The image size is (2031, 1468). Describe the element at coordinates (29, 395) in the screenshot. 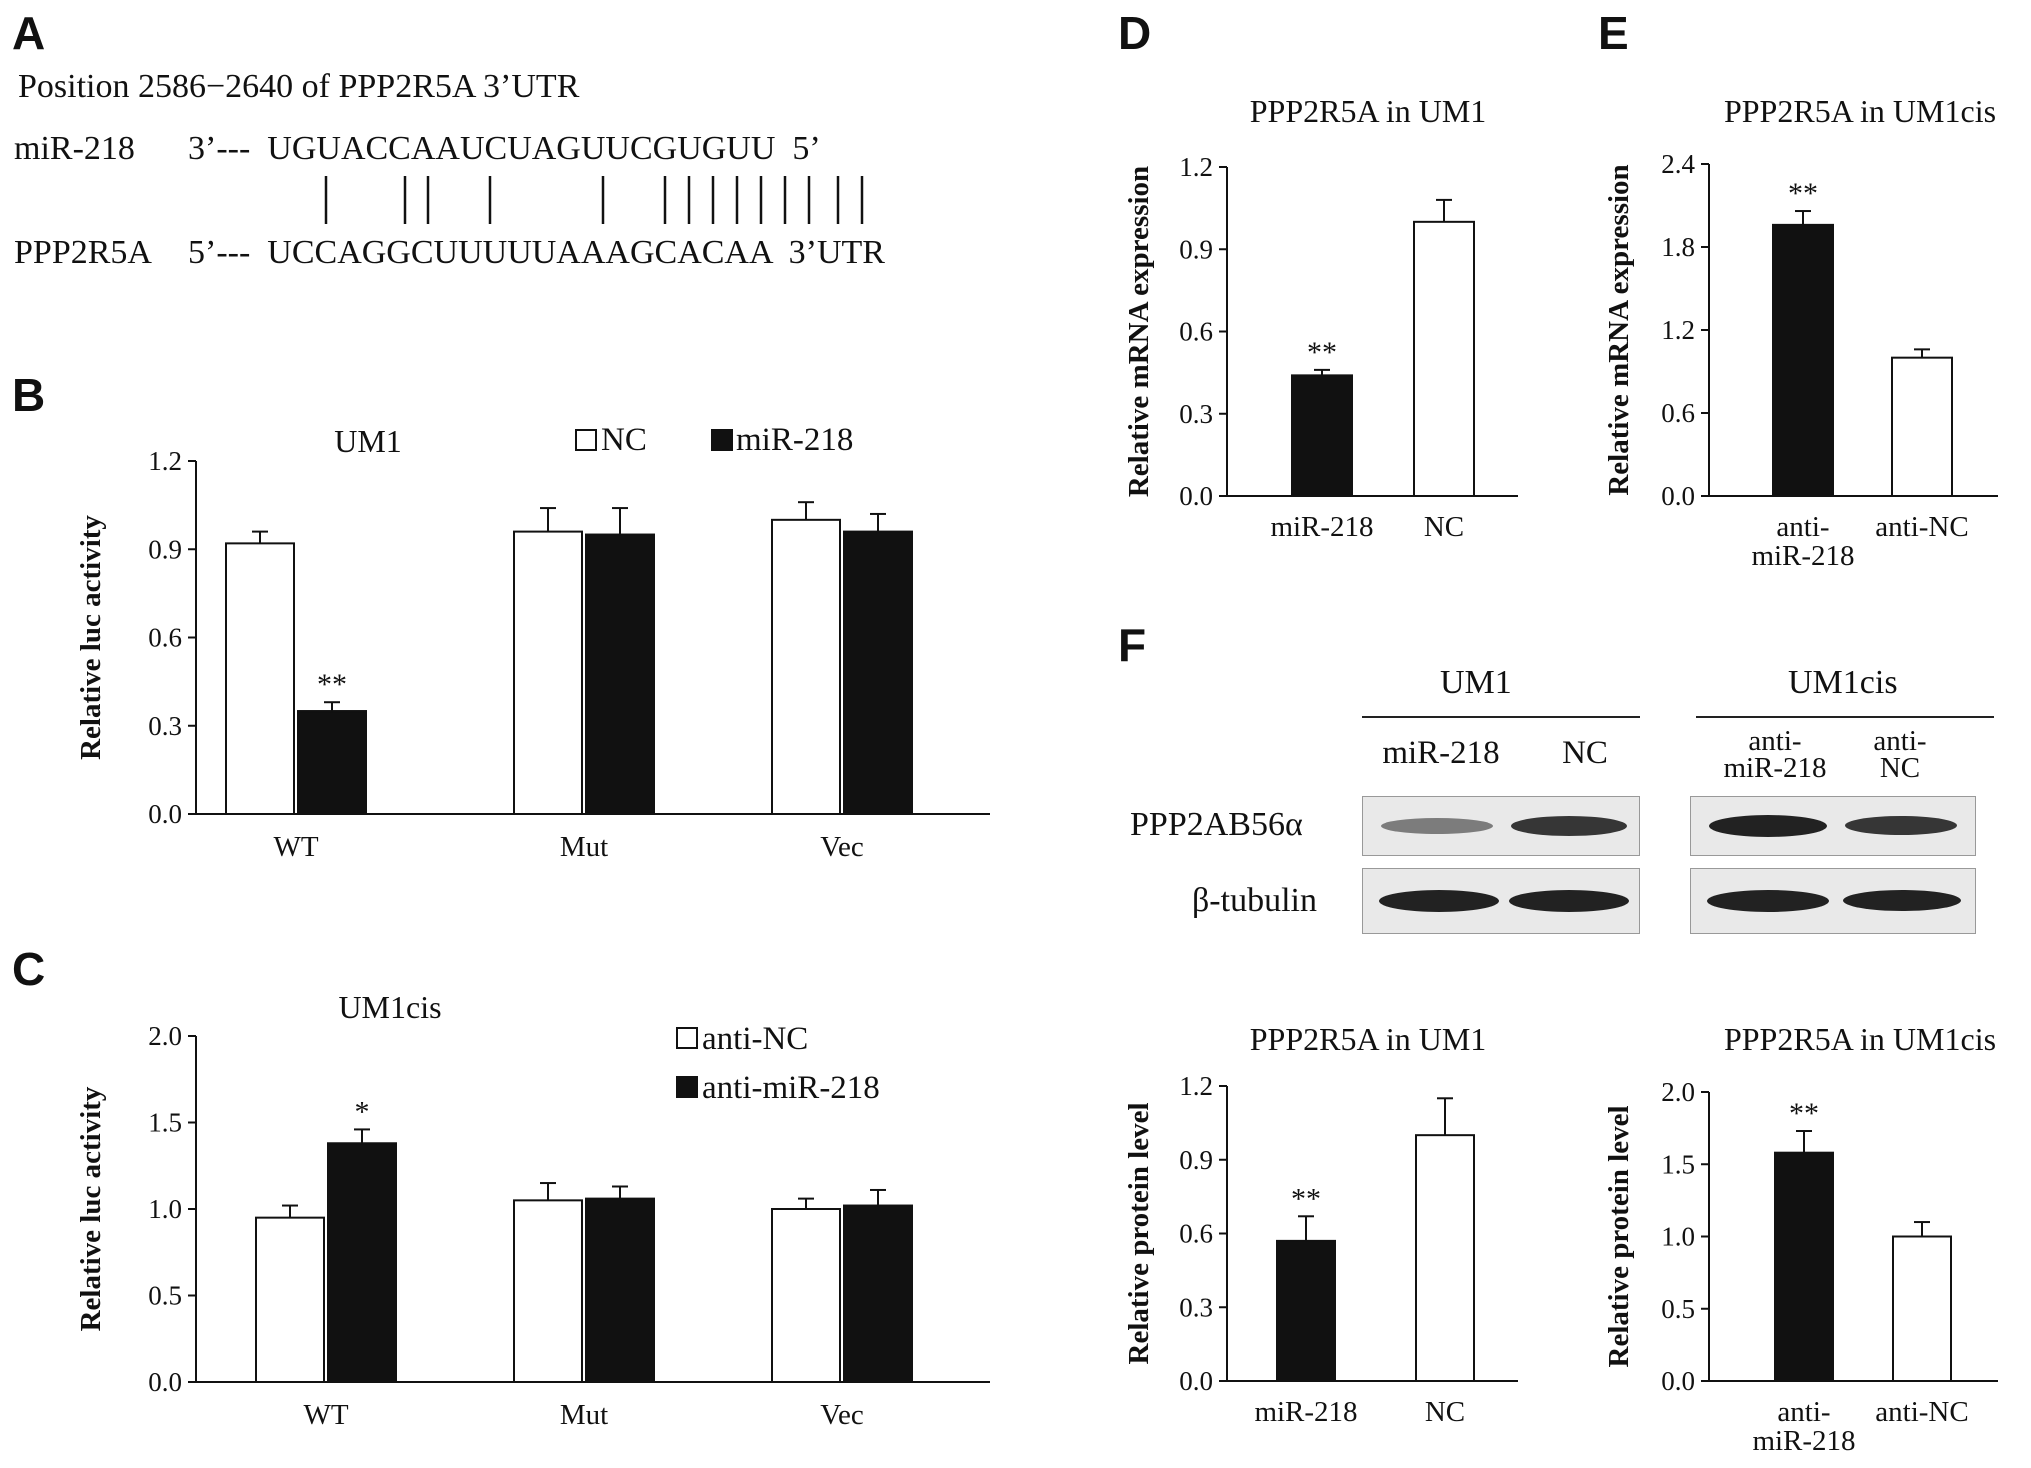

I see `panel-letter-b: B` at that location.